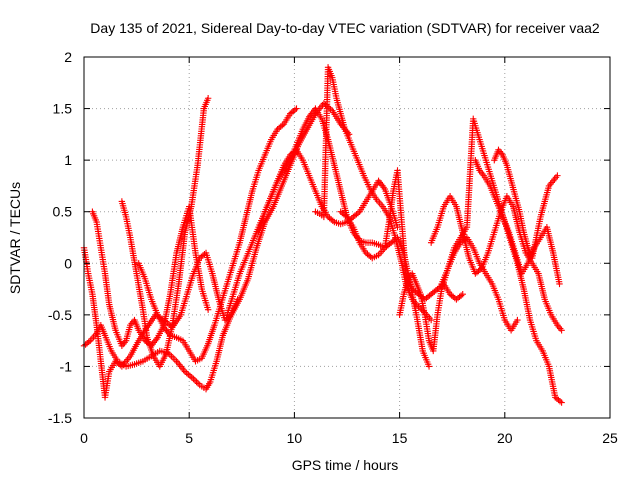 This screenshot has height=480, width=640. Describe the element at coordinates (68, 57) in the screenshot. I see `y-tick-label: 2` at that location.